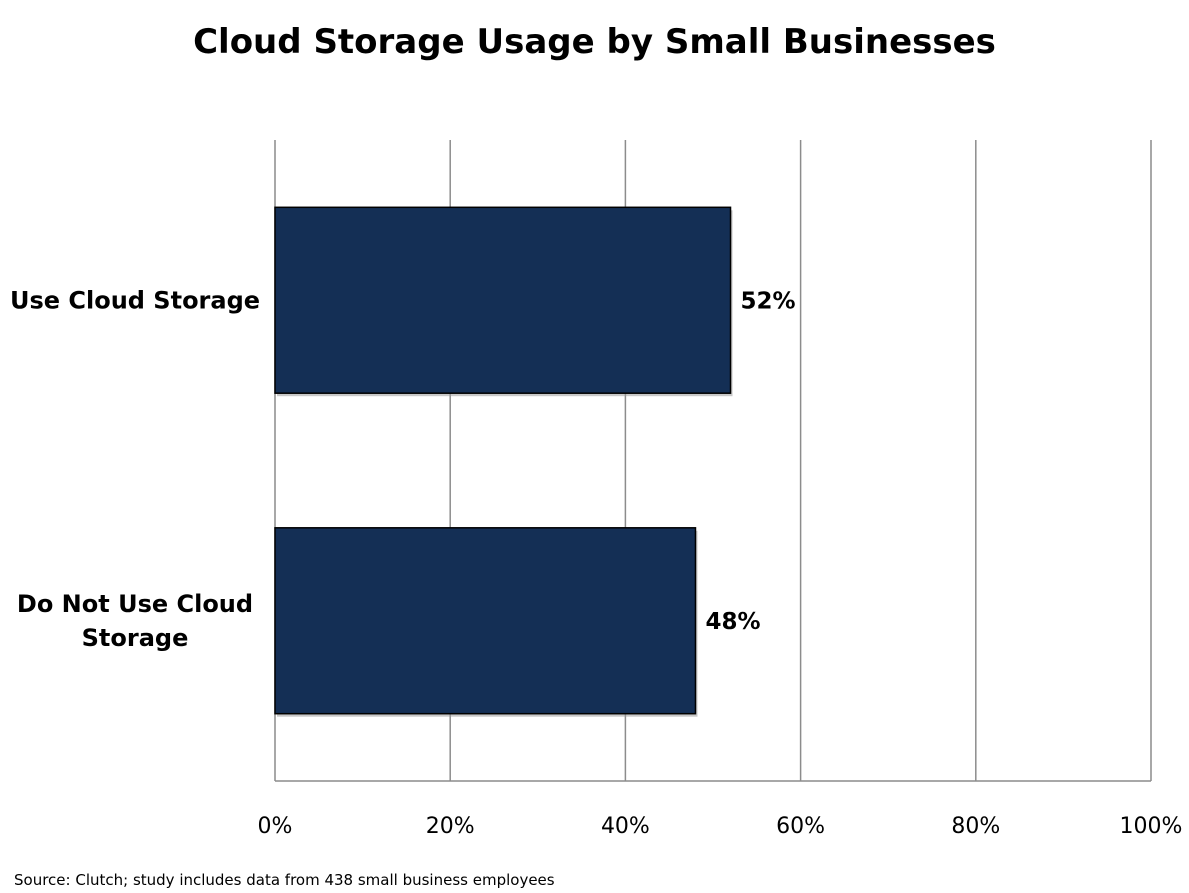  Describe the element at coordinates (135, 300) in the screenshot. I see `category-label: Use Cloud Storage` at that location.